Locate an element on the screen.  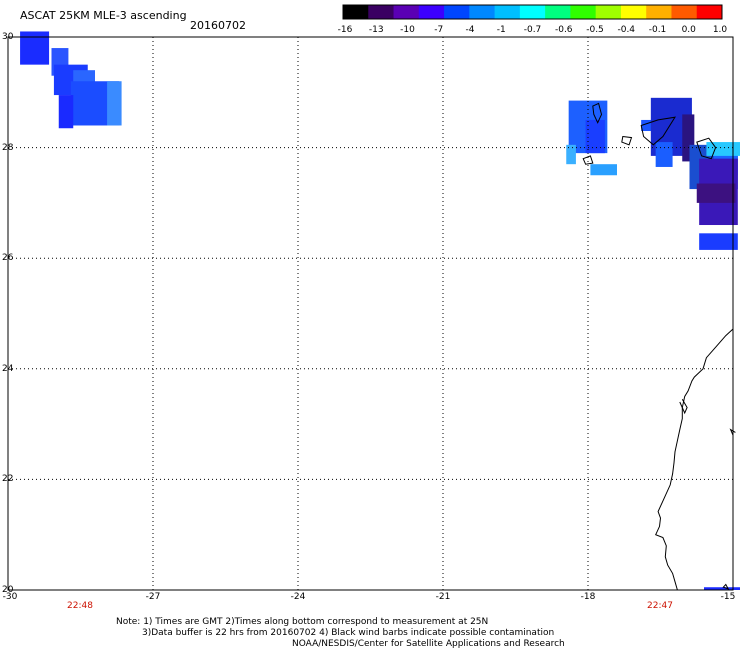
colorbar-label: -4 is located at coordinates (470, 30).